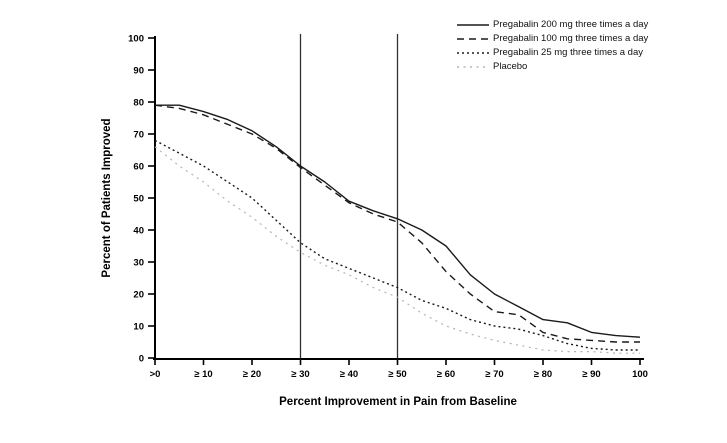 The width and height of the screenshot is (727, 443). Describe the element at coordinates (252, 374) in the screenshot. I see `x-tick-label: ≥ 20` at that location.